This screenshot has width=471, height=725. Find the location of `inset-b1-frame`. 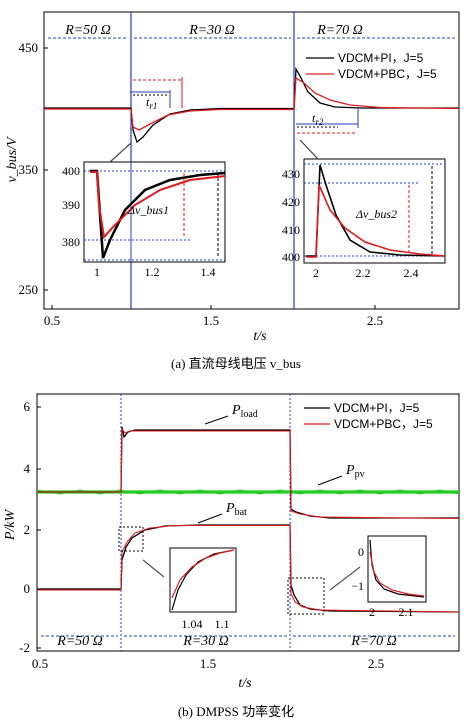

inset-b1-frame is located at coordinates (203, 580).